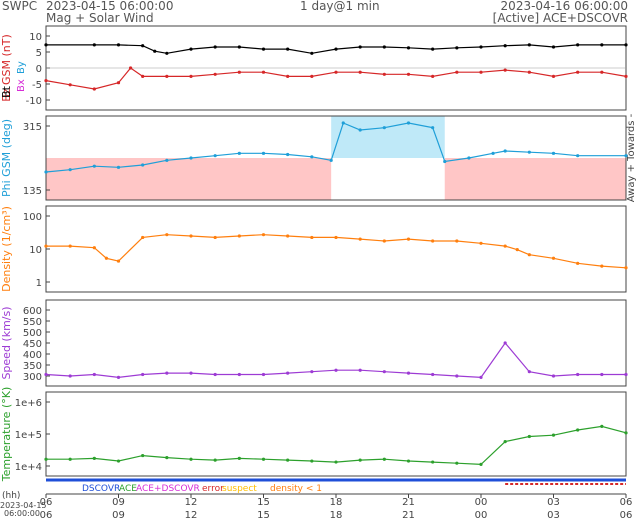 Image resolution: width=640 pixels, height=520 pixels. Describe the element at coordinates (37, 85) in the screenshot. I see `y-tick-label: -5` at that location.